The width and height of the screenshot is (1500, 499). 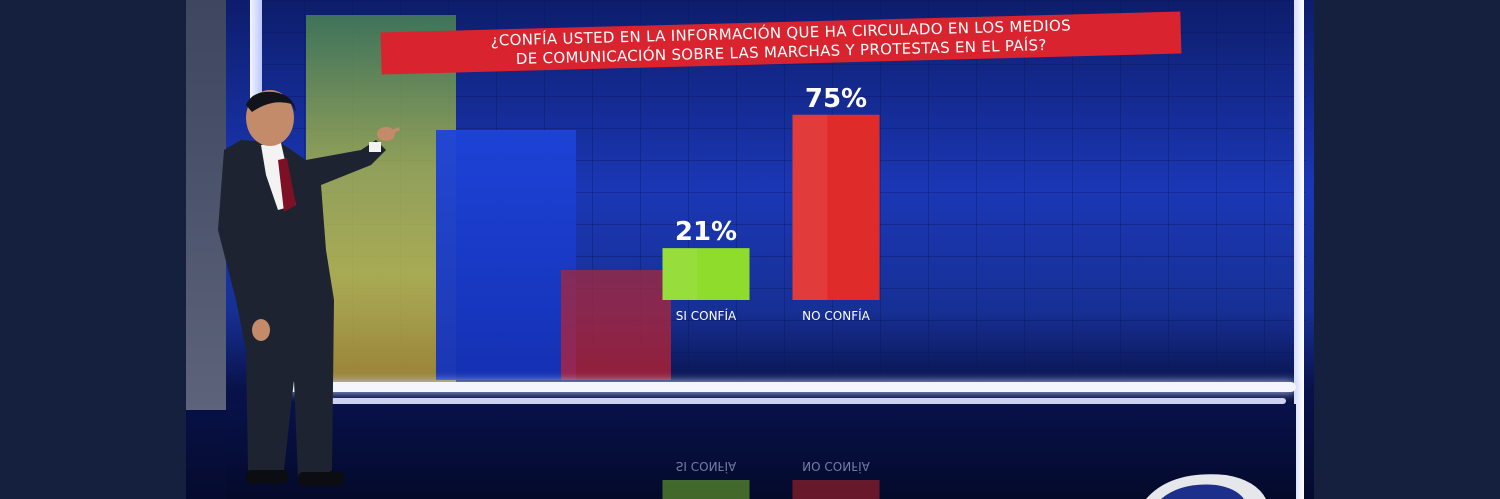 I want to click on presenter, so click(x=309, y=288).